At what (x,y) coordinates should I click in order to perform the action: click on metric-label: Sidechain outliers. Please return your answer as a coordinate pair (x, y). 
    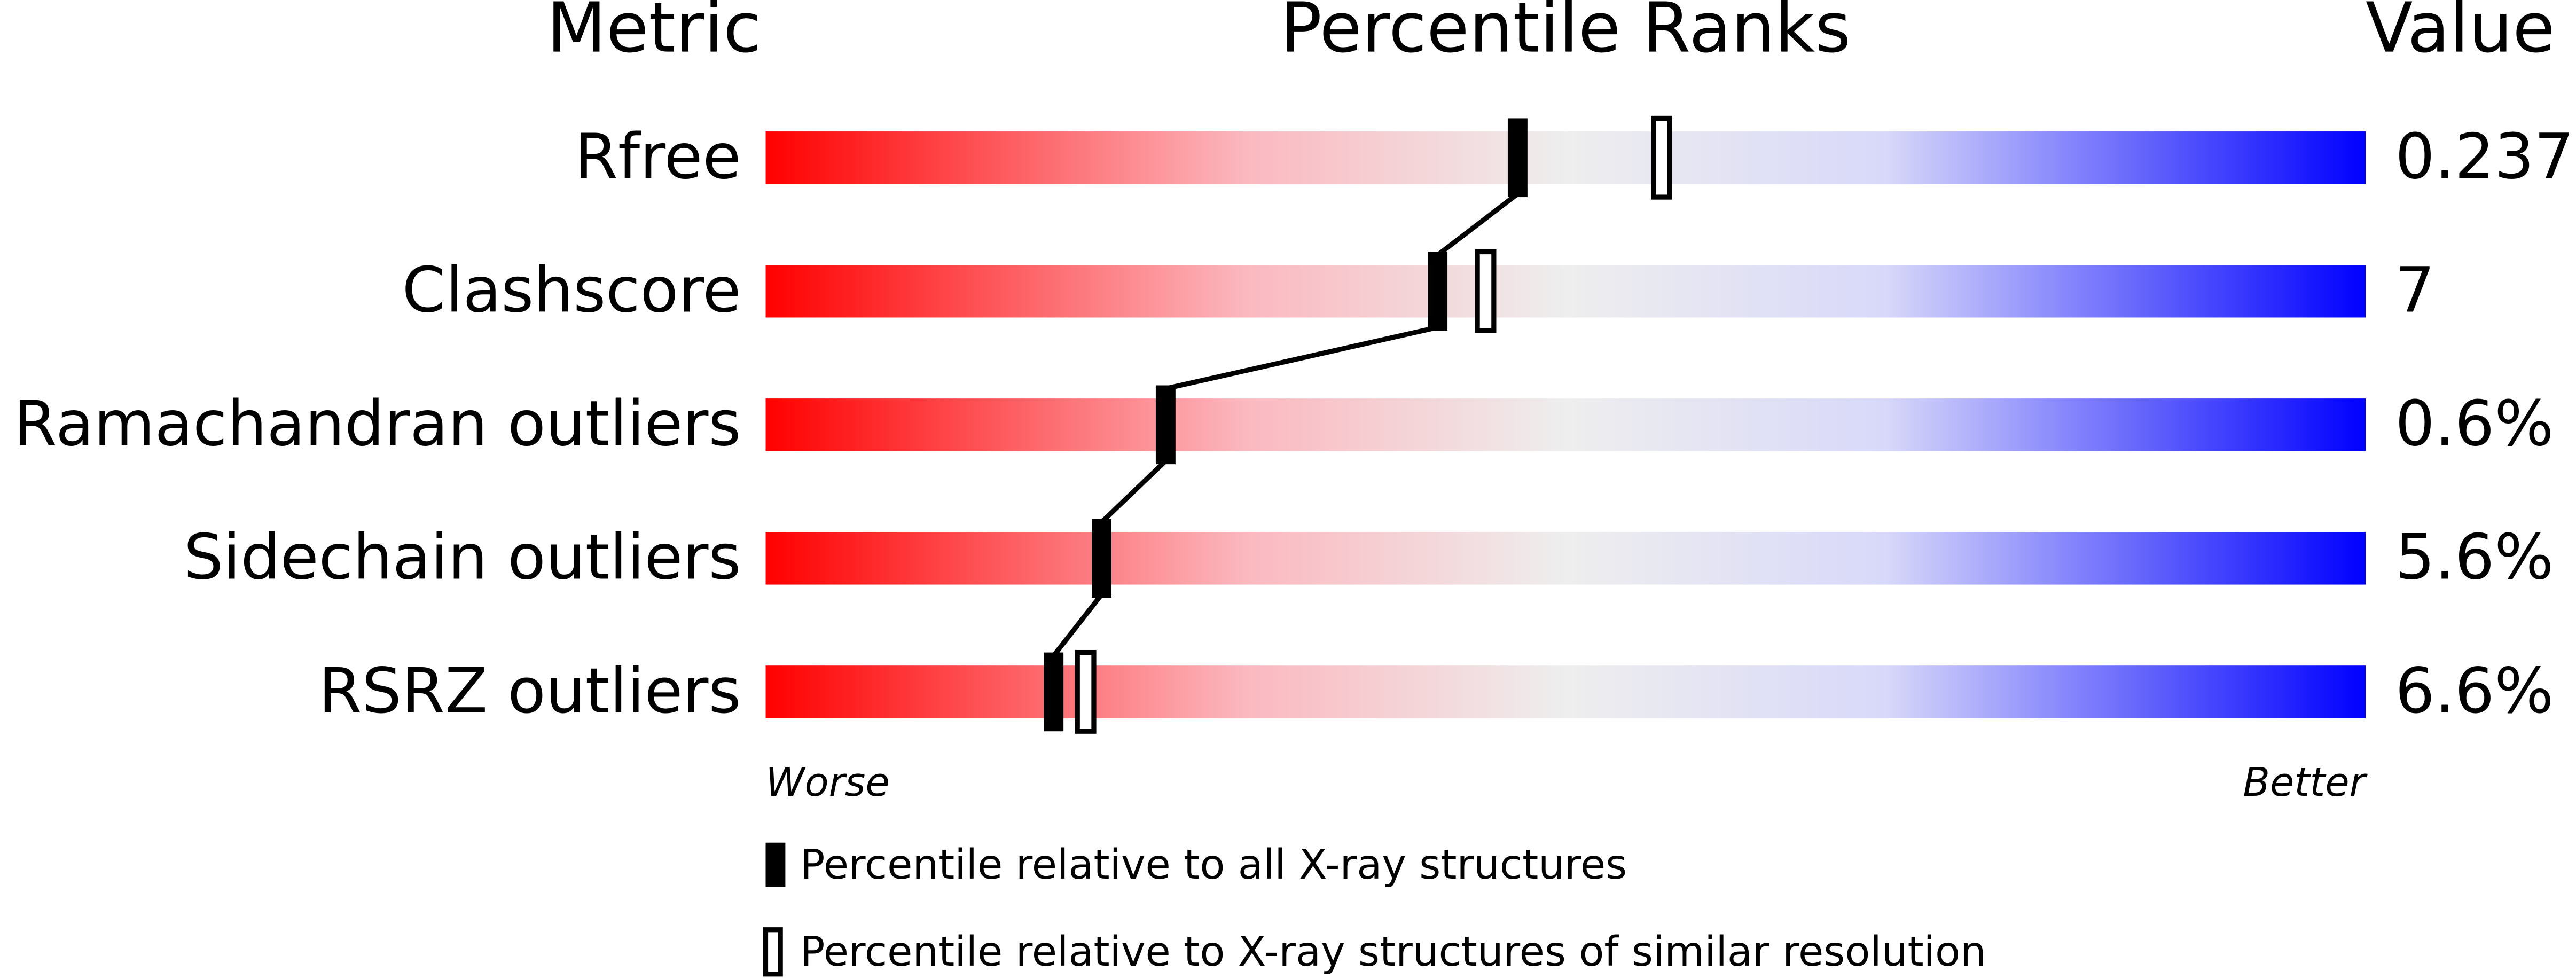
    Looking at the image, I should click on (462, 557).